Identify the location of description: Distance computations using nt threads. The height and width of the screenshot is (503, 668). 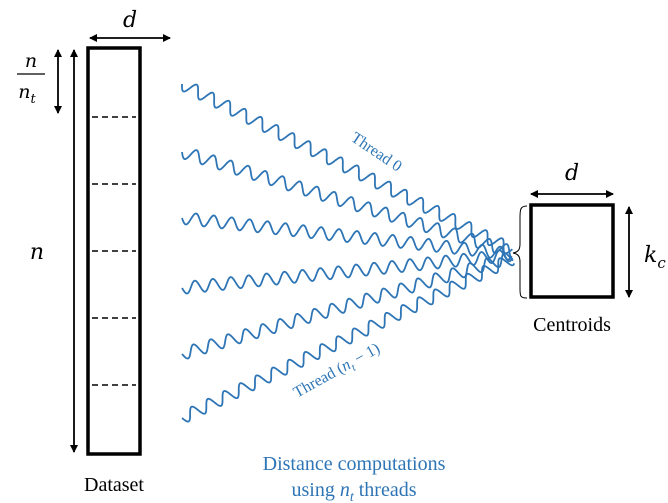
(354, 478).